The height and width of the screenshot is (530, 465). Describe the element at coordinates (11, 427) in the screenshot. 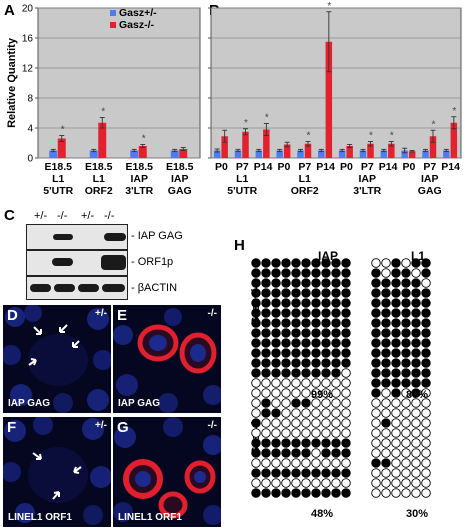

I see `panel-label-f: F` at that location.